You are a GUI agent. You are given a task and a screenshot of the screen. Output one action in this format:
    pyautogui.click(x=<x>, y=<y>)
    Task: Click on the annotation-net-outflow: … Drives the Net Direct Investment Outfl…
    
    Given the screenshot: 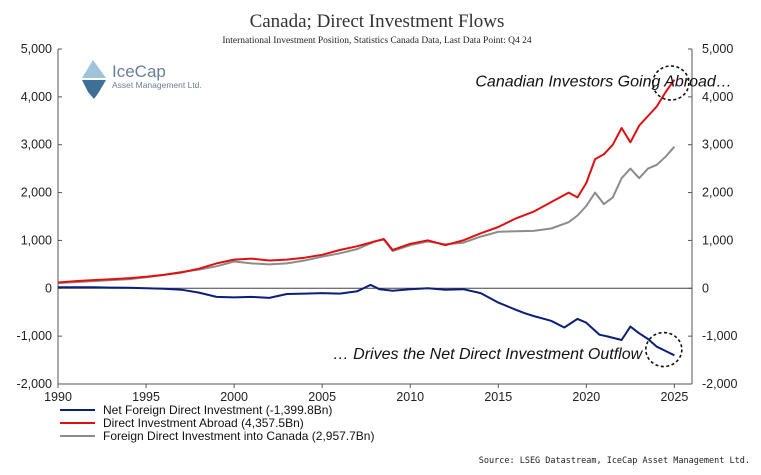 What is the action you would take?
    pyautogui.click(x=488, y=354)
    